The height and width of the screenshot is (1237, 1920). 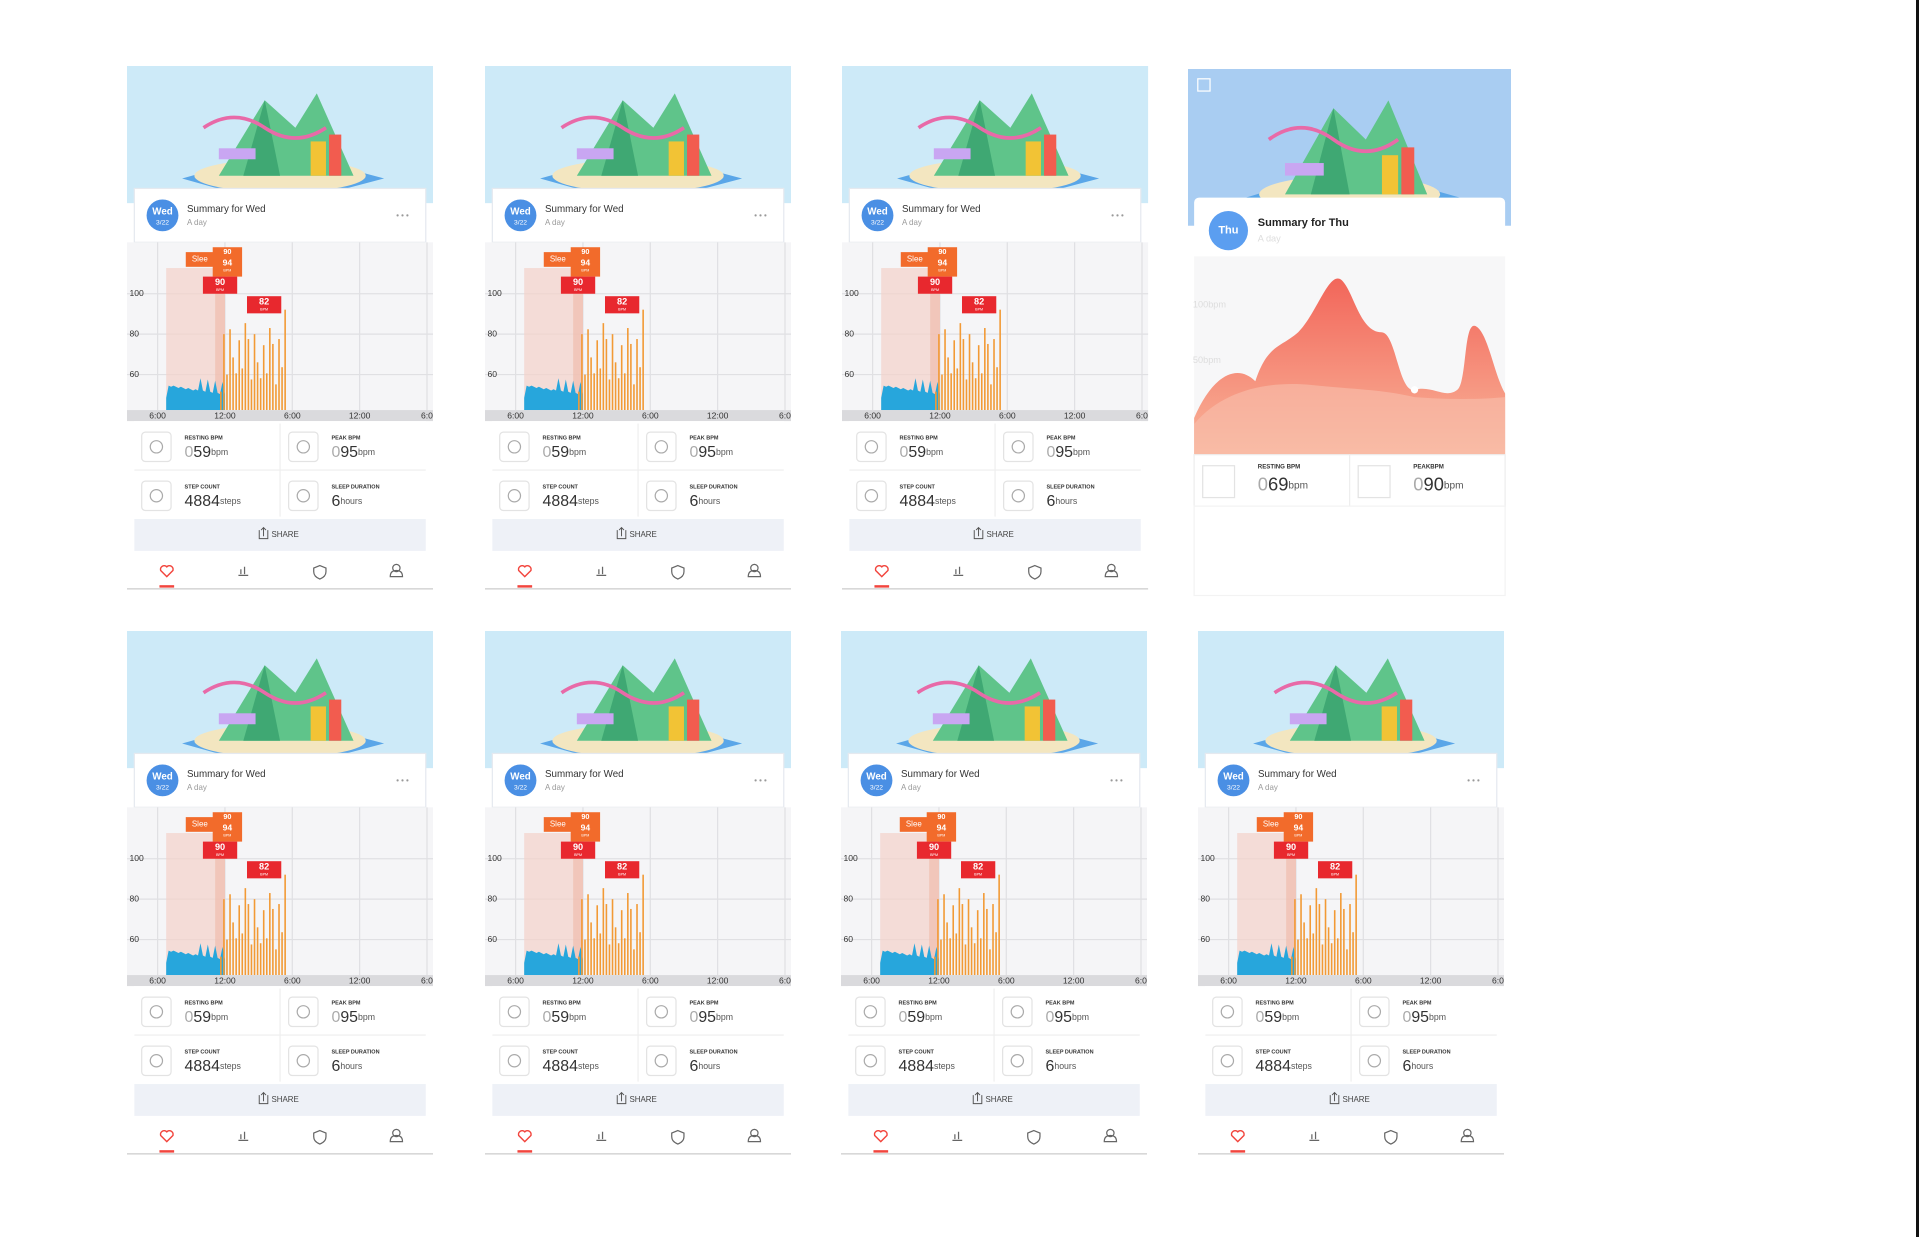 What do you see at coordinates (936, 290) in the screenshot?
I see `marker-unit: BPM` at bounding box center [936, 290].